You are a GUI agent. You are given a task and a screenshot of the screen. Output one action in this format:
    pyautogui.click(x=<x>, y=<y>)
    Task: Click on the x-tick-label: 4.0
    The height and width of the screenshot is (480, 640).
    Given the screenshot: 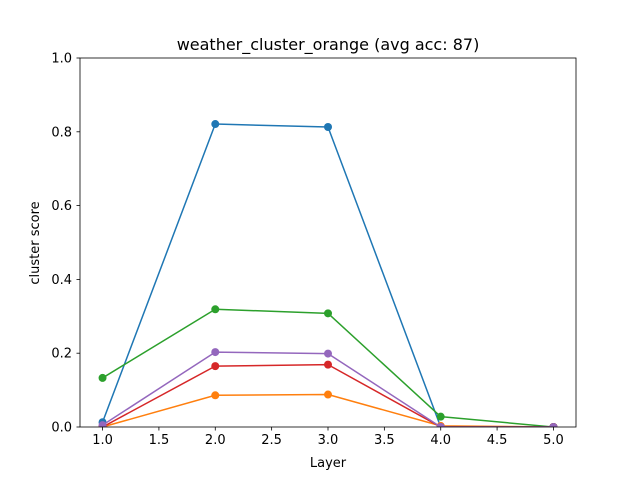 What is the action you would take?
    pyautogui.click(x=440, y=440)
    